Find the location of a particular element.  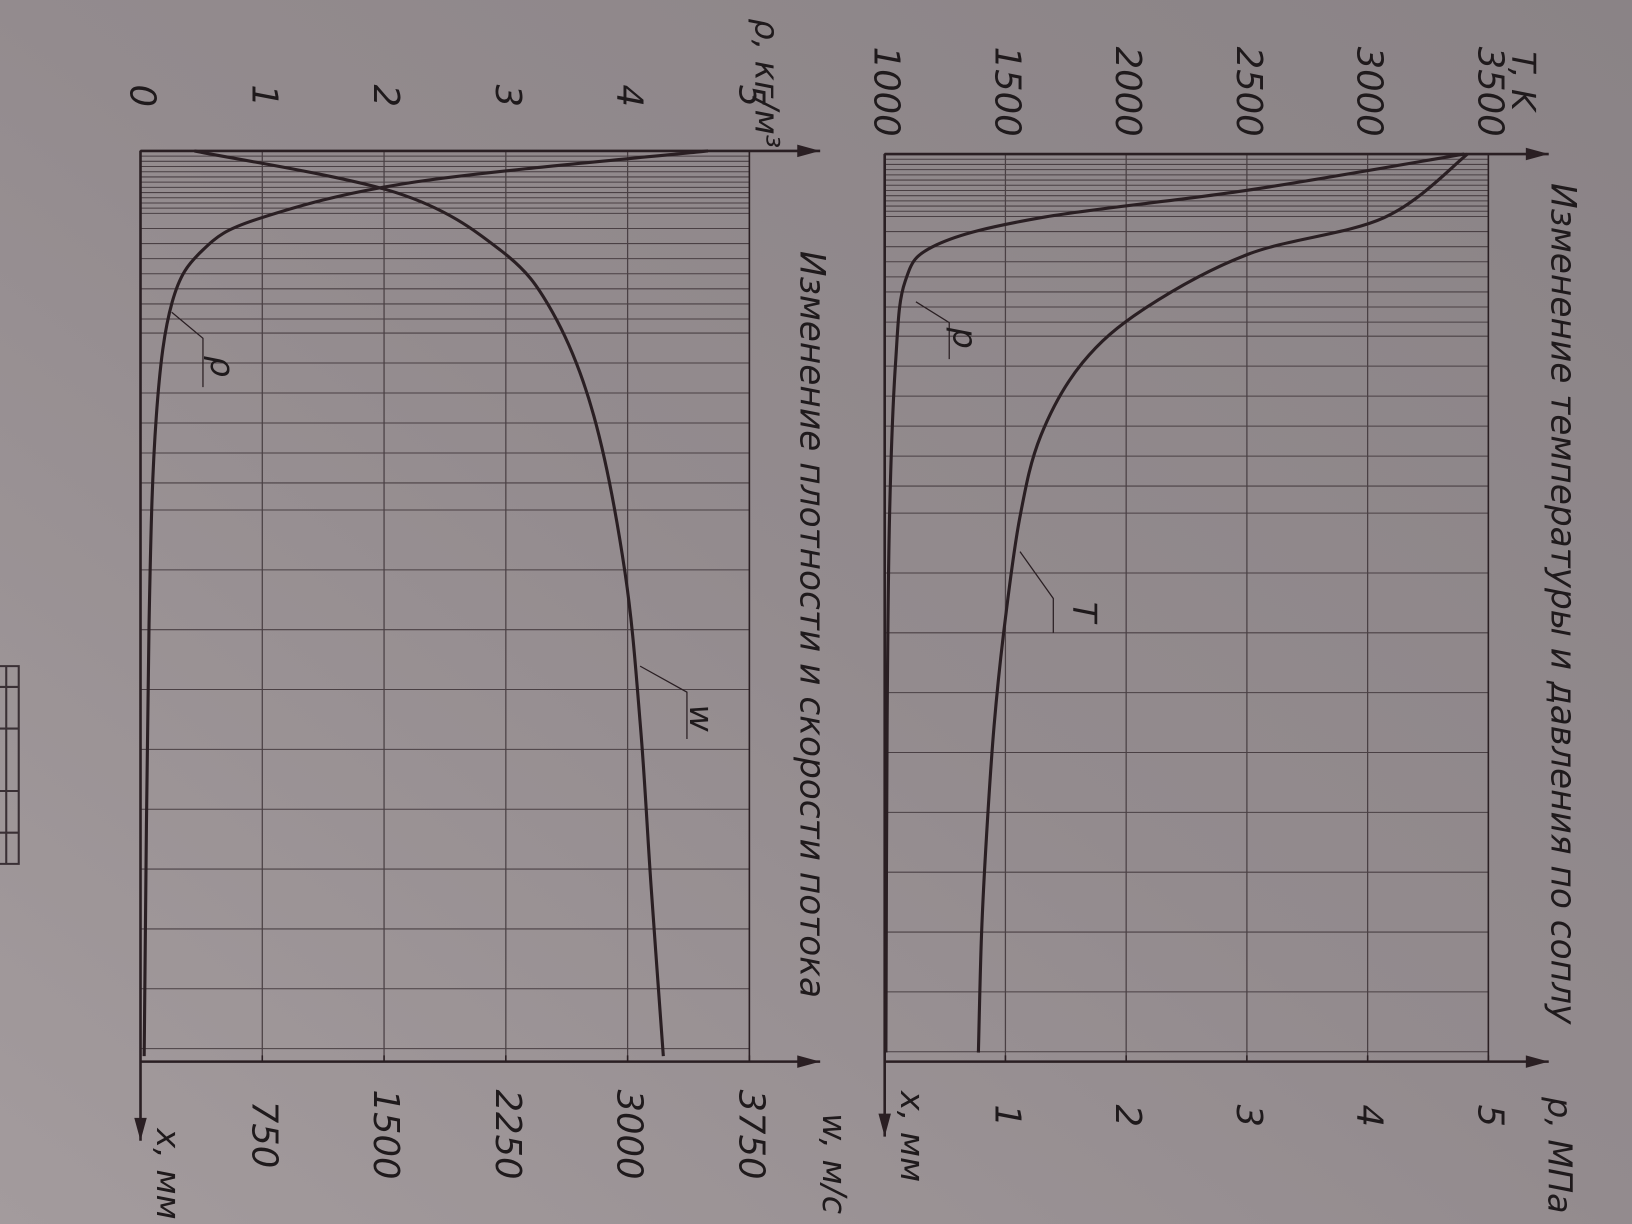

series-label: p is located at coordinates (964, 338).